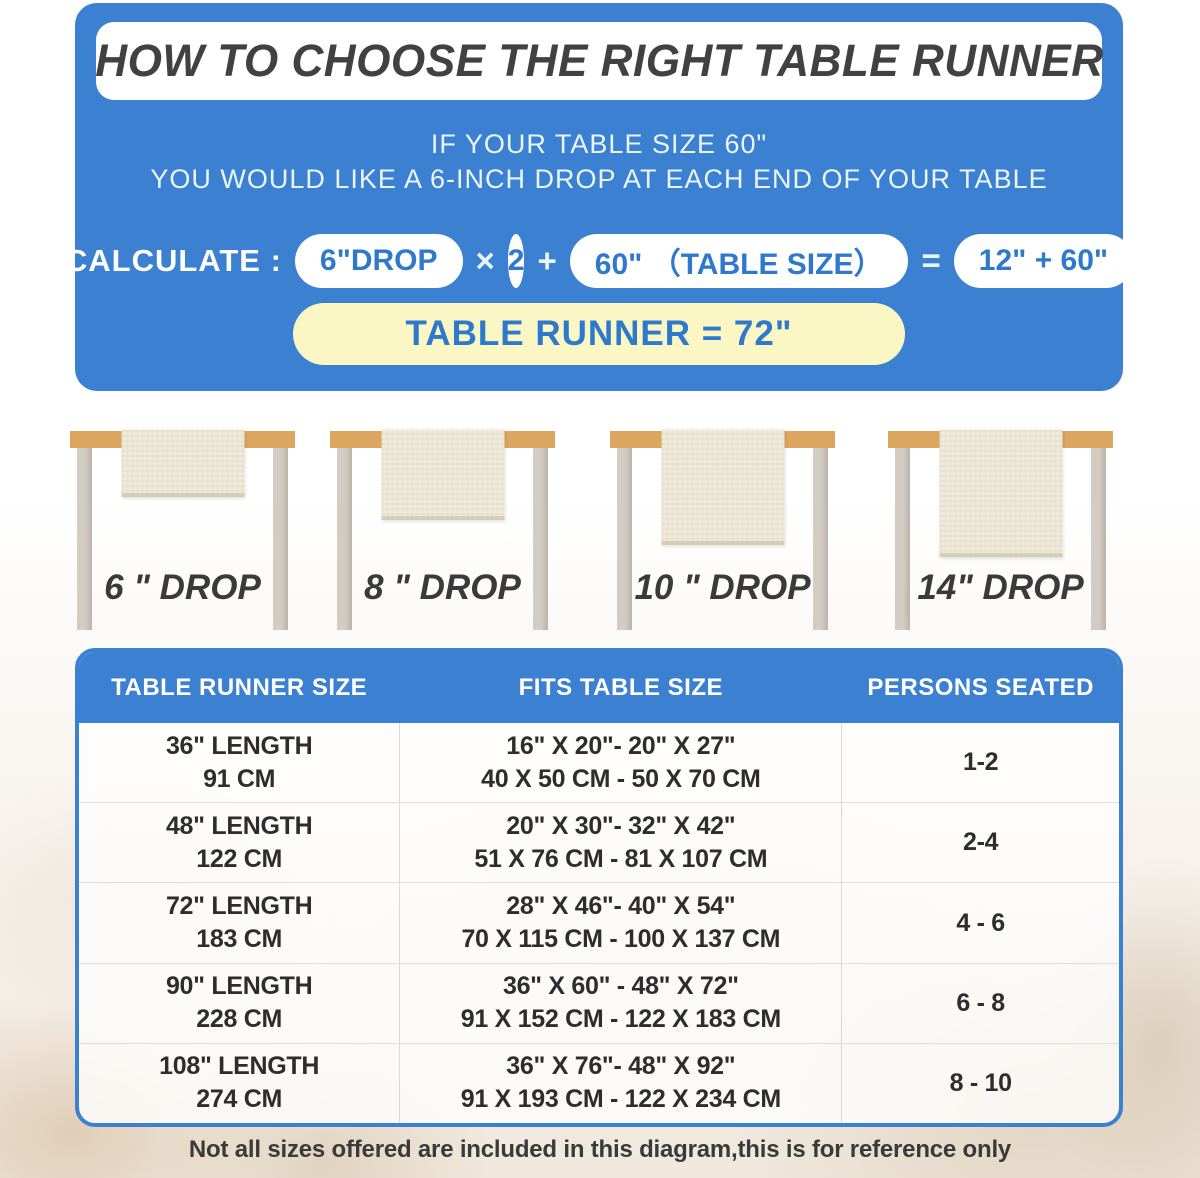 This screenshot has height=1178, width=1200. I want to click on calculate-label: CALCULATE :, so click(173, 260).